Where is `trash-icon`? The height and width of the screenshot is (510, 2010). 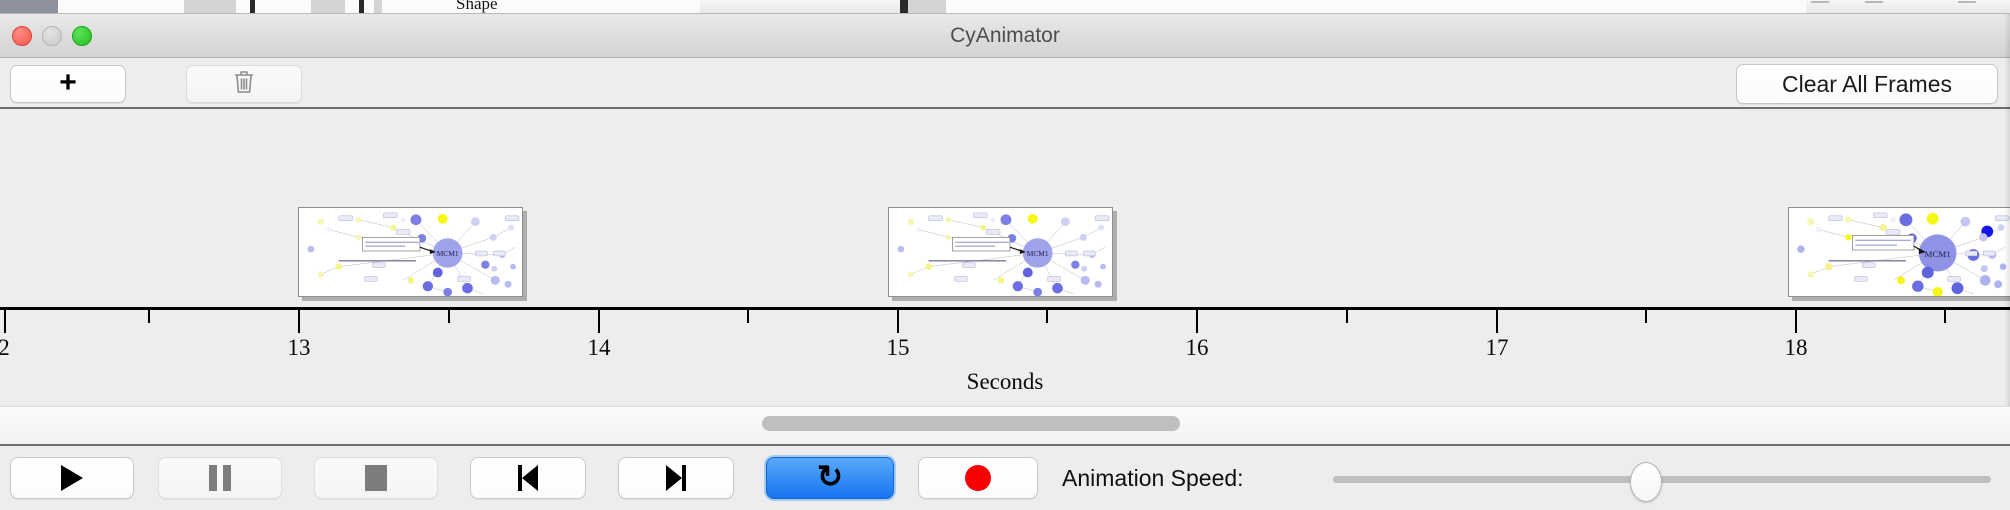
trash-icon is located at coordinates (244, 84).